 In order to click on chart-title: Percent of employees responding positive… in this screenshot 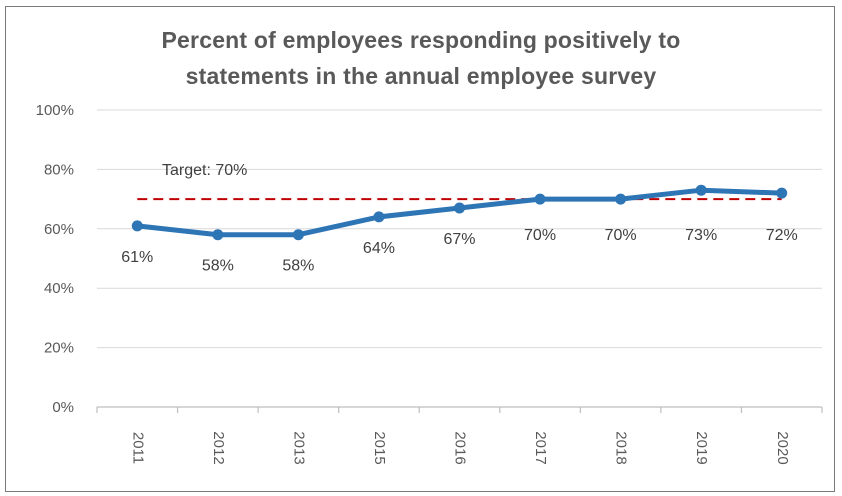, I will do `click(421, 58)`.